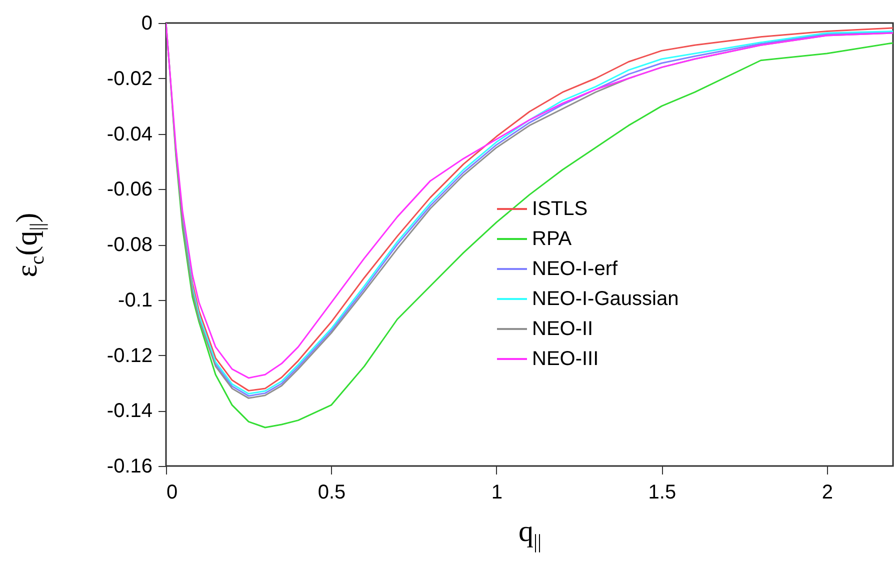 The image size is (894, 565). What do you see at coordinates (129, 134) in the screenshot?
I see `y-tick-label: -0.04` at bounding box center [129, 134].